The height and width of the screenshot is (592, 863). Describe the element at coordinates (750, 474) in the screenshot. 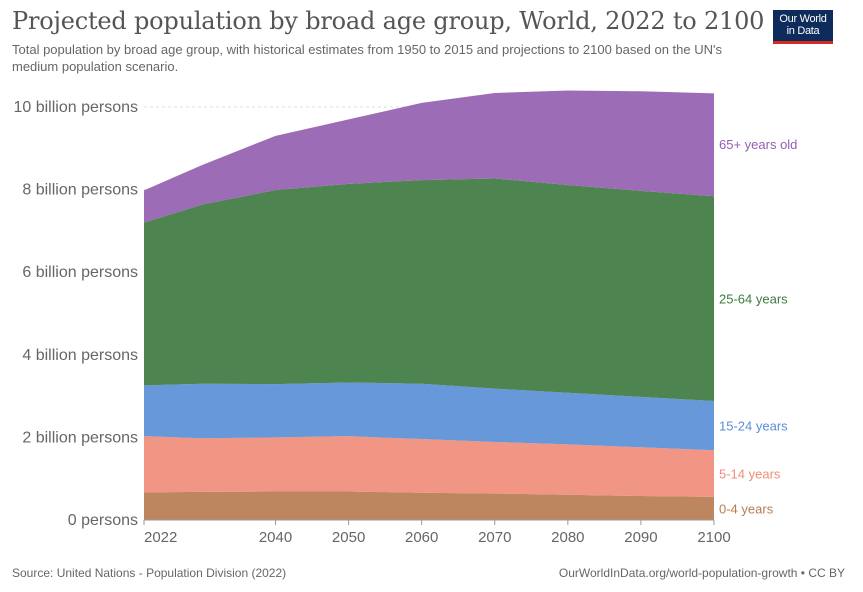

I see `legend-label-5-14-years: 5-14 years` at that location.